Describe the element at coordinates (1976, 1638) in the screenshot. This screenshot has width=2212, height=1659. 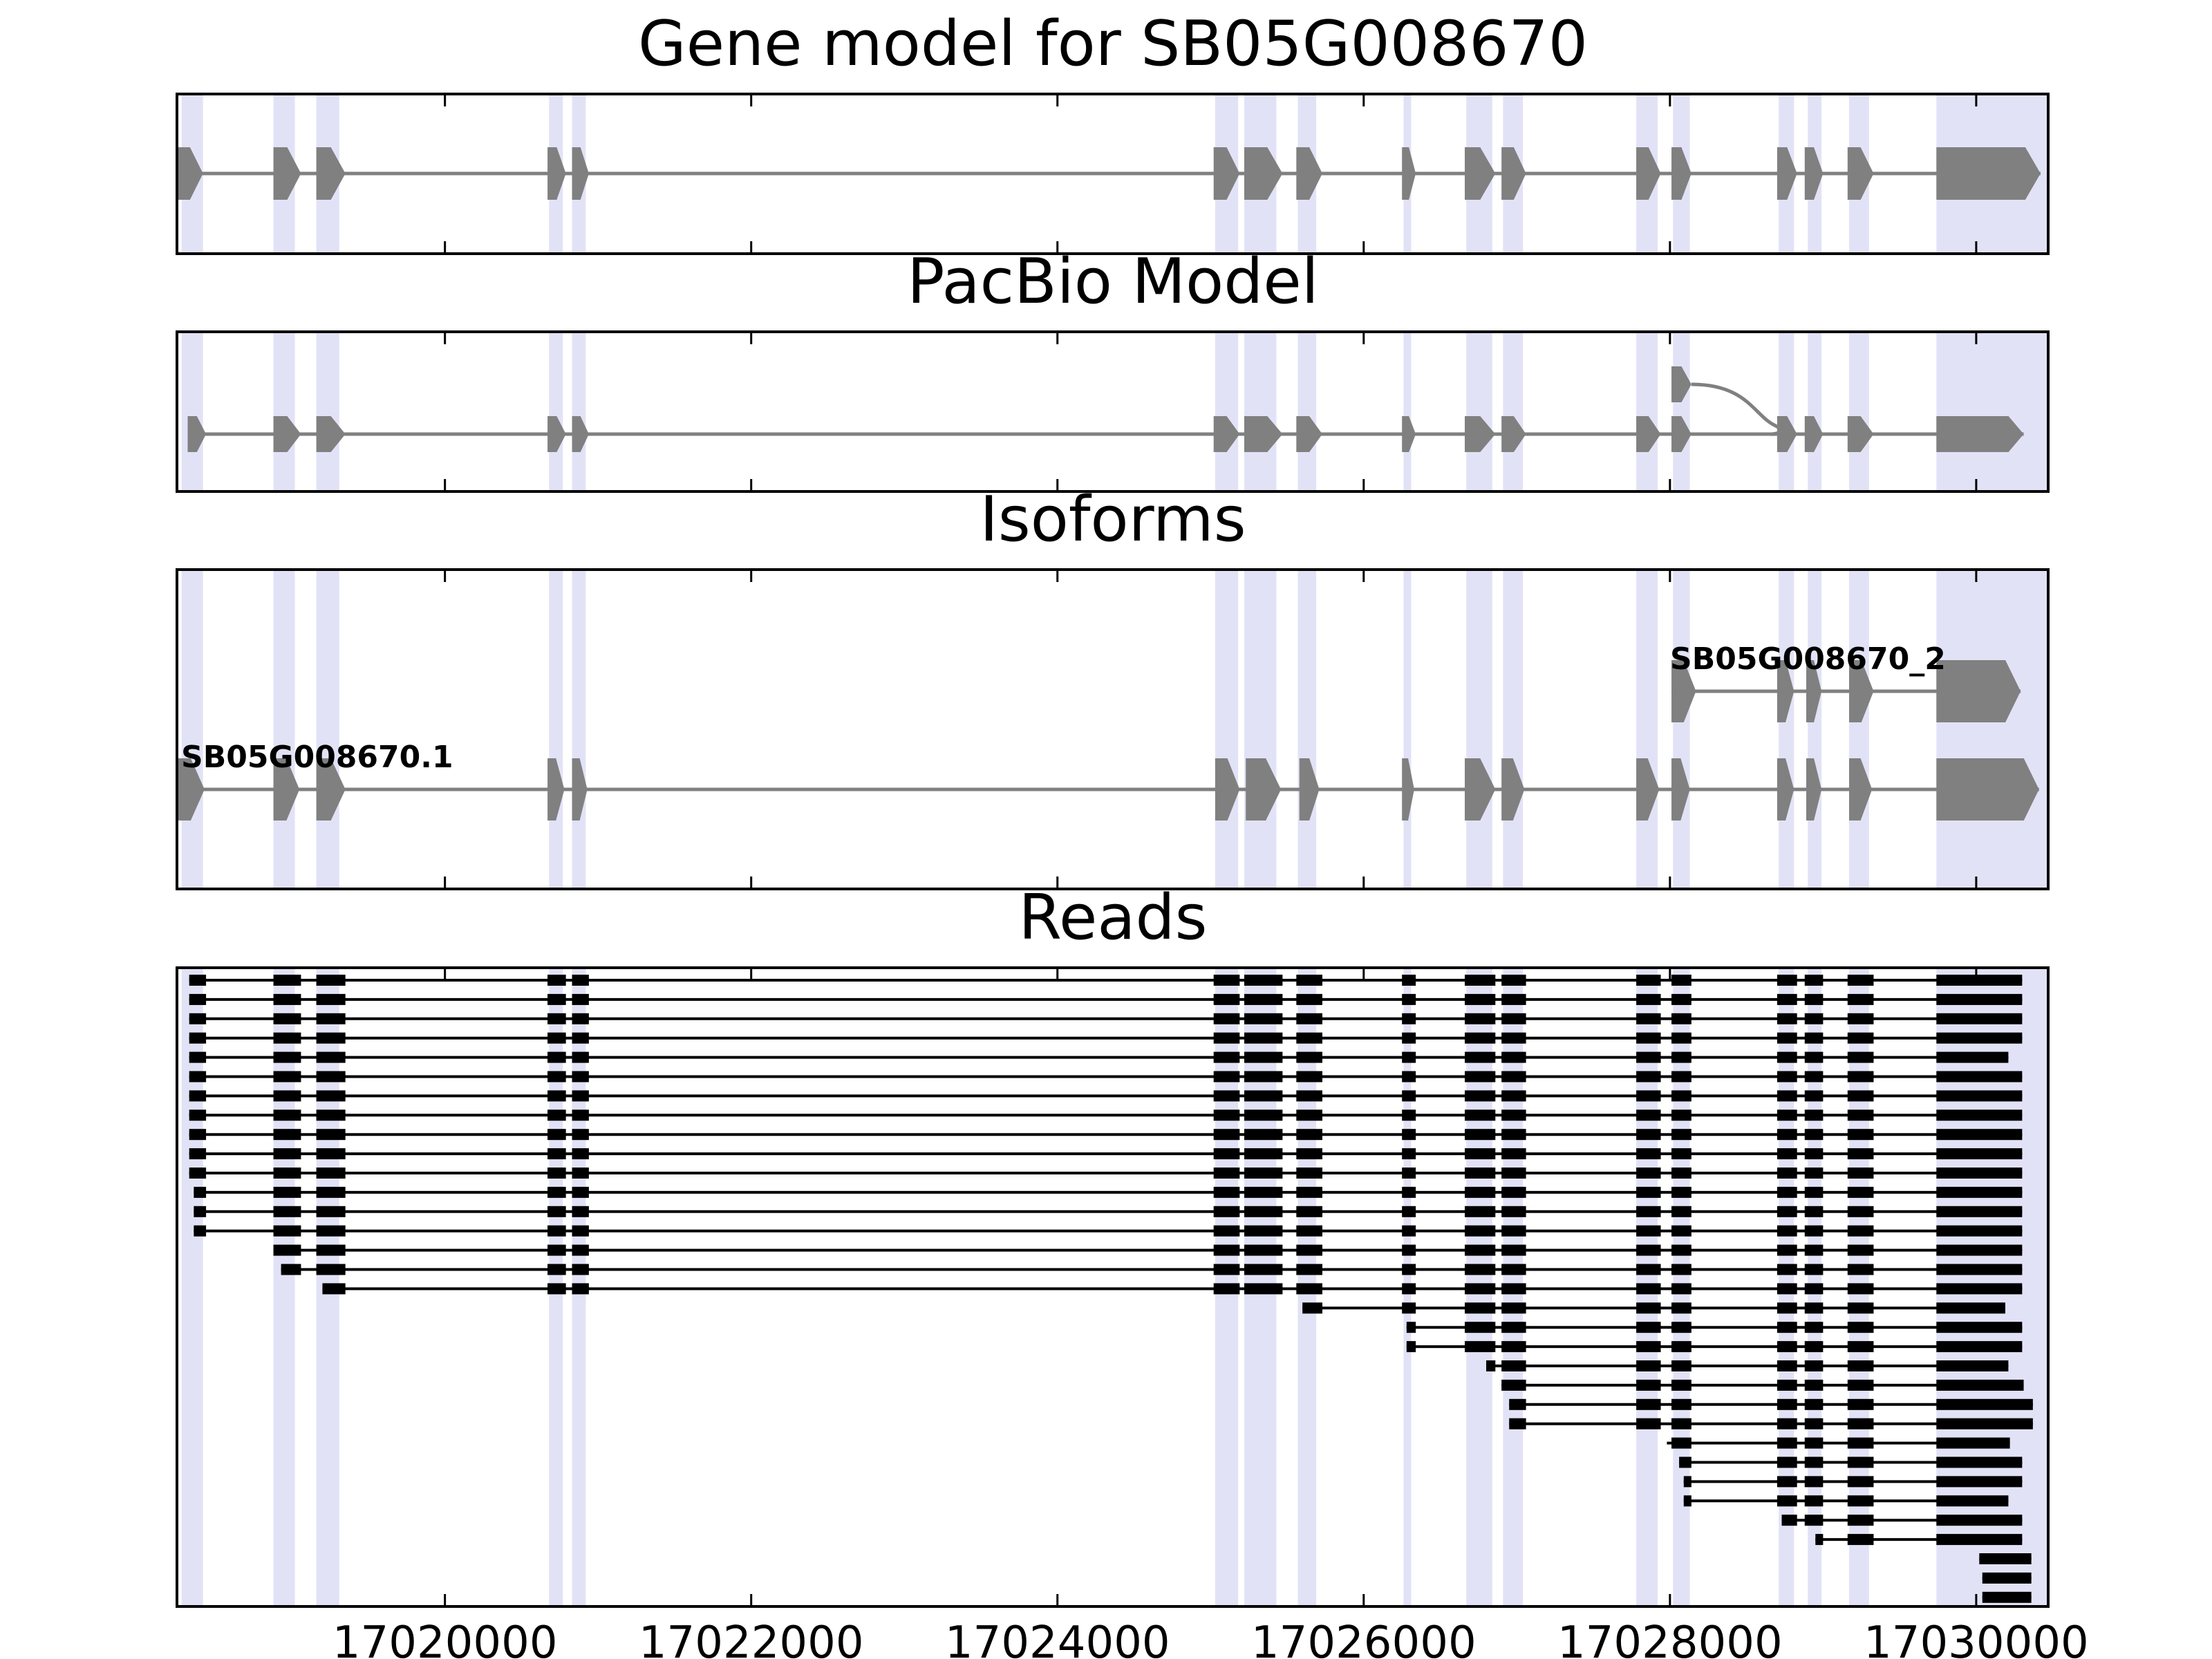
I see `x-tick-label: 17030000` at that location.